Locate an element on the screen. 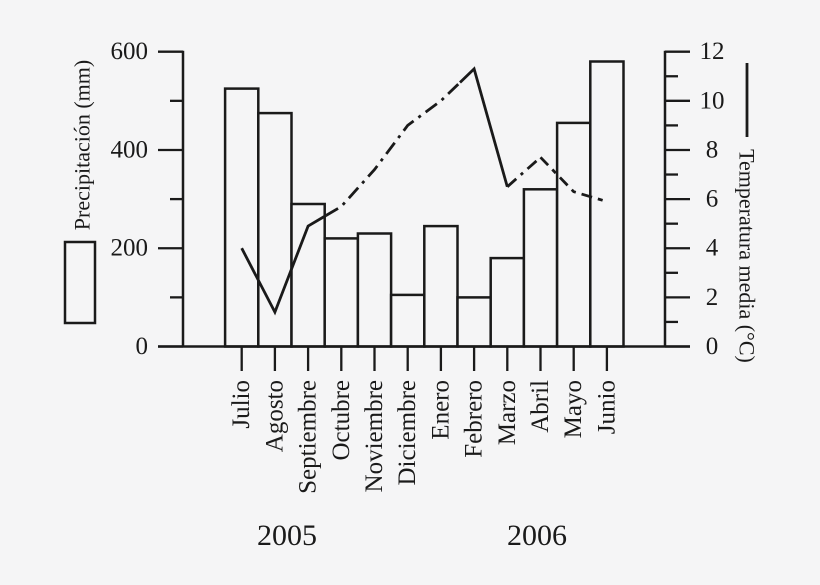 The height and width of the screenshot is (585, 820). bar-julio is located at coordinates (241, 217).